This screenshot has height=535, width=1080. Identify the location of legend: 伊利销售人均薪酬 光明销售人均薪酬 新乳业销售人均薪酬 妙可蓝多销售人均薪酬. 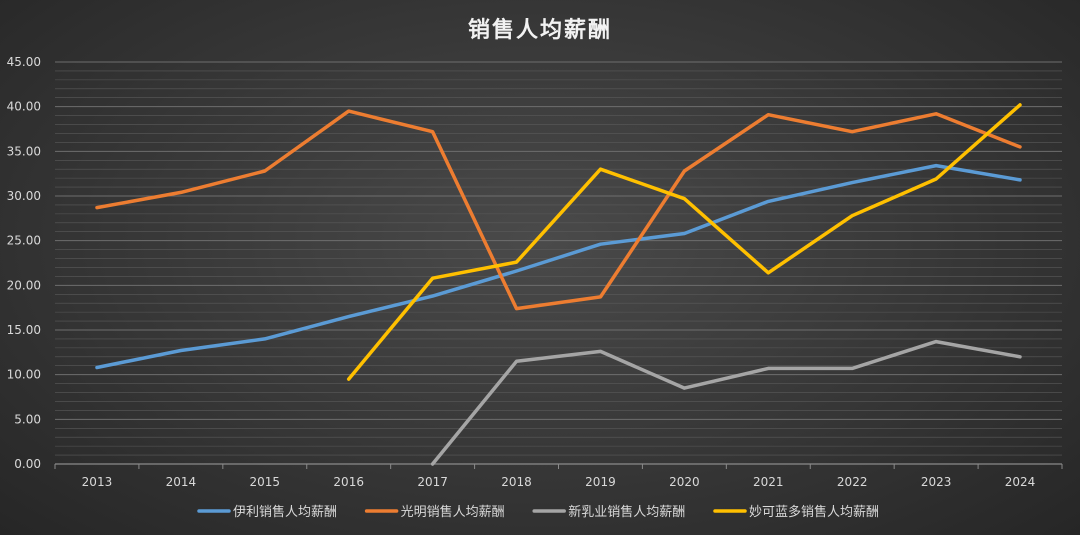
(538, 512).